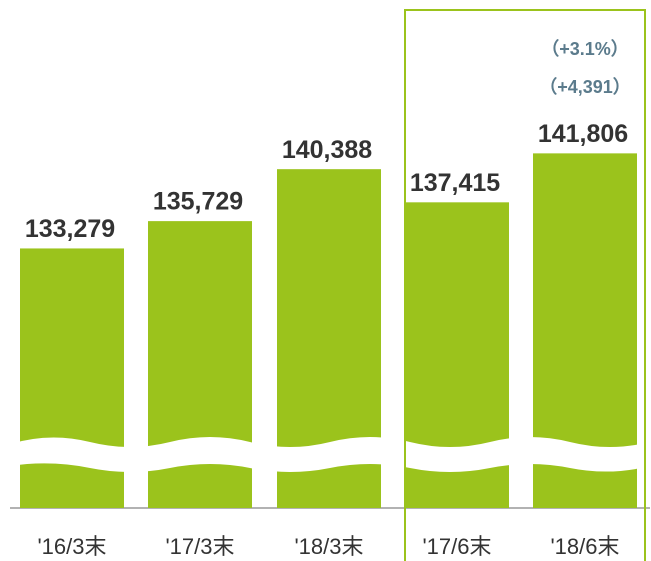  Describe the element at coordinates (583, 134) in the screenshot. I see `value-label: 141,806` at that location.